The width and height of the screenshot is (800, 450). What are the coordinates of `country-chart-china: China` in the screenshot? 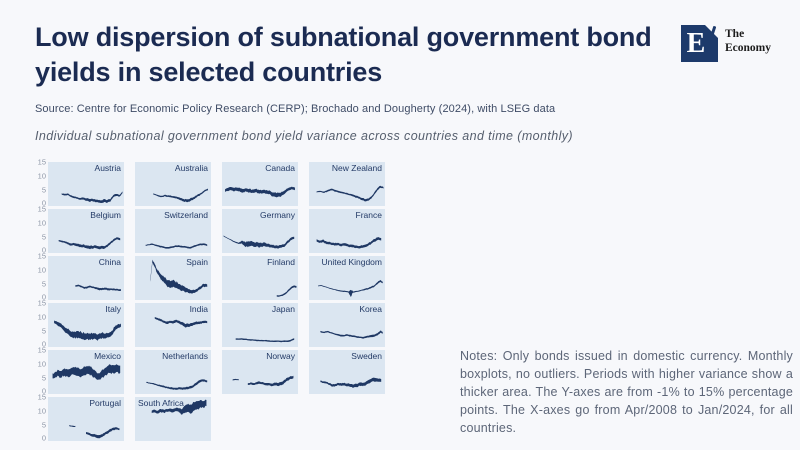 It's located at (86, 278).